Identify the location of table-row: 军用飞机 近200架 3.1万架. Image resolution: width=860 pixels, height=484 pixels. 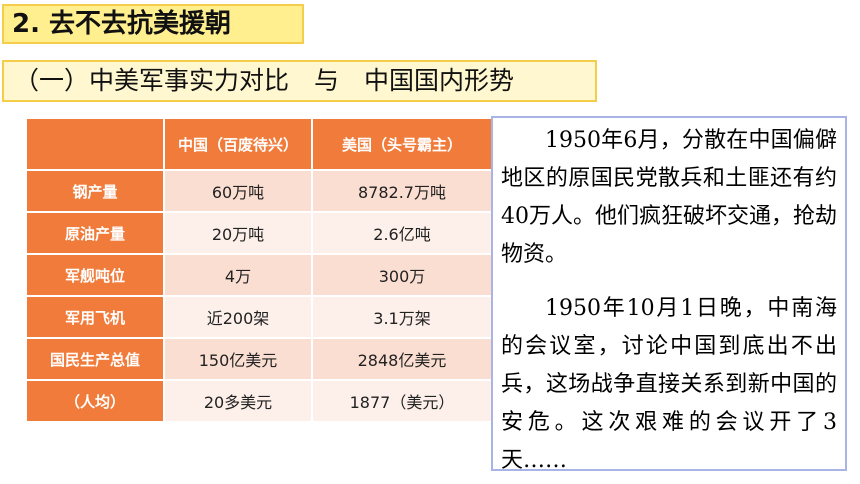
(259, 317).